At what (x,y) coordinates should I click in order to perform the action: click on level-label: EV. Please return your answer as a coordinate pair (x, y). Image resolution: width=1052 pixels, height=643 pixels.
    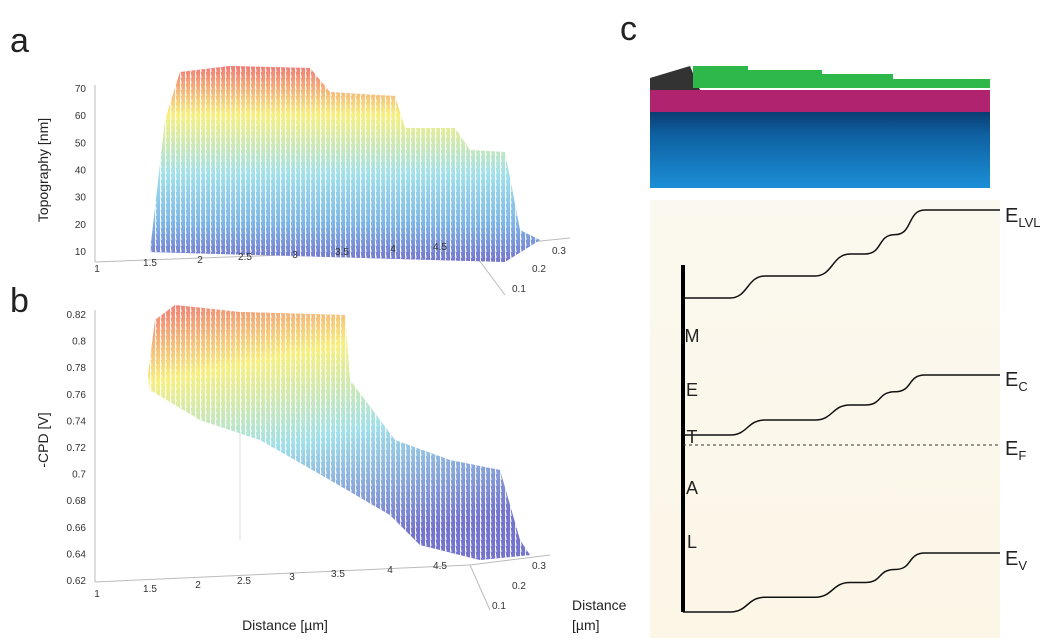
    Looking at the image, I should click on (1016, 560).